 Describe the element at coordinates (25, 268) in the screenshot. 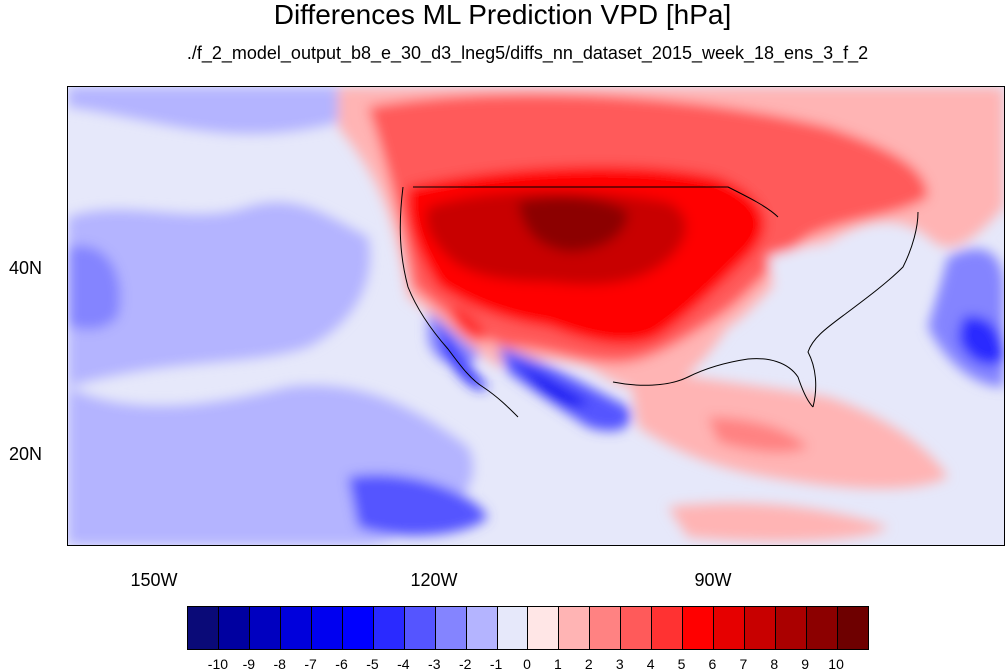

I see `lat-label-40n: 40N` at that location.